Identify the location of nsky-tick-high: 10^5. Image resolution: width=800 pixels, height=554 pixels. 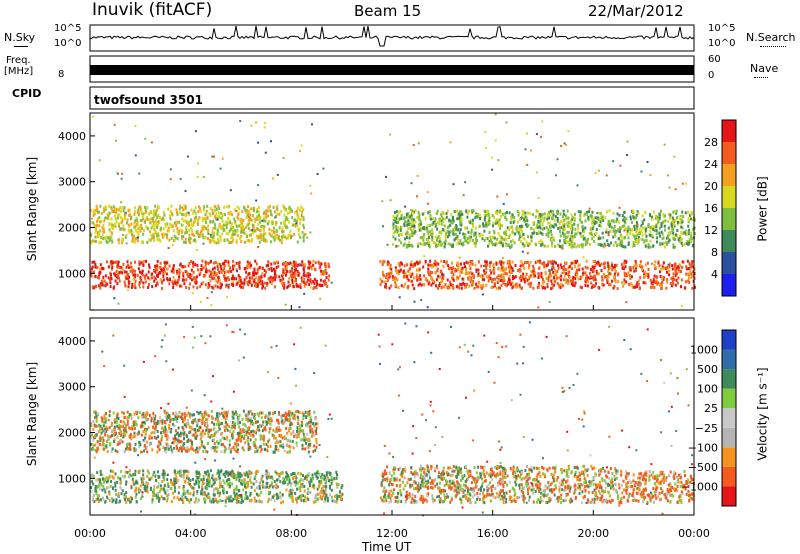
(68, 28).